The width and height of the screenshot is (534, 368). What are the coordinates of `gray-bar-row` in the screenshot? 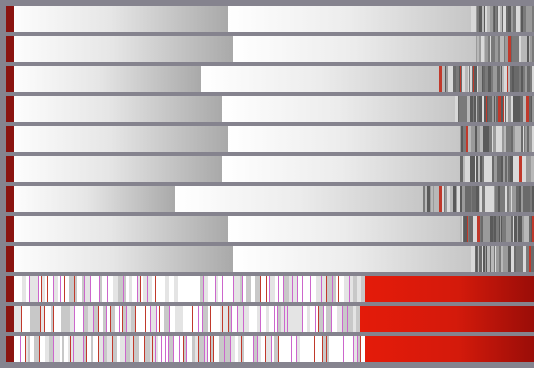 It's located at (270, 139).